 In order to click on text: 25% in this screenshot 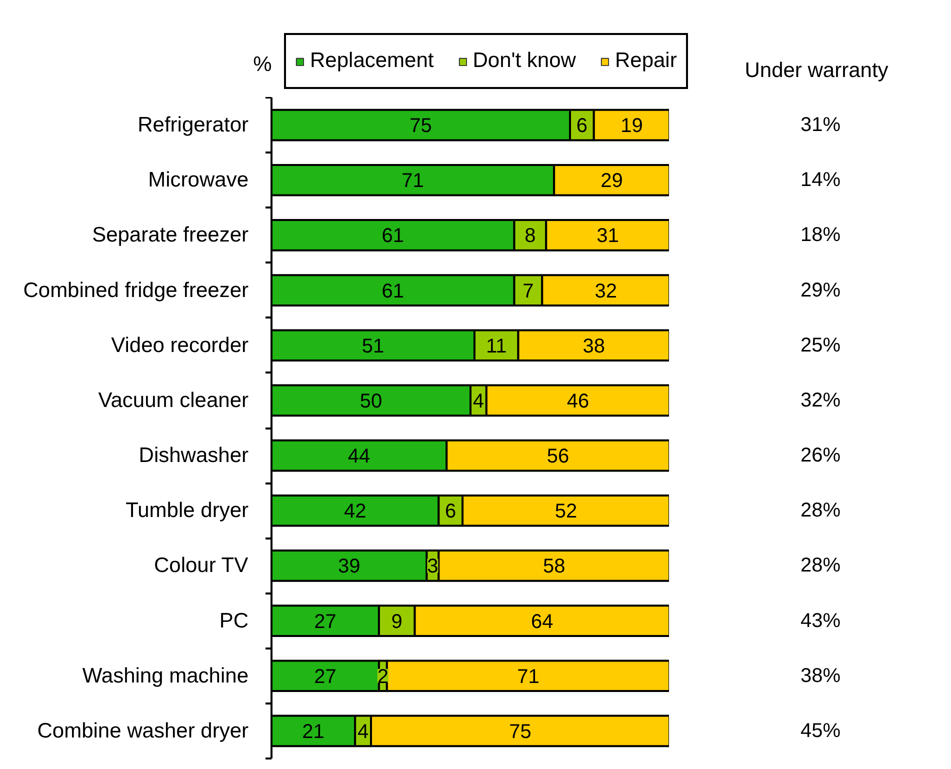, I will do `click(820, 345)`.